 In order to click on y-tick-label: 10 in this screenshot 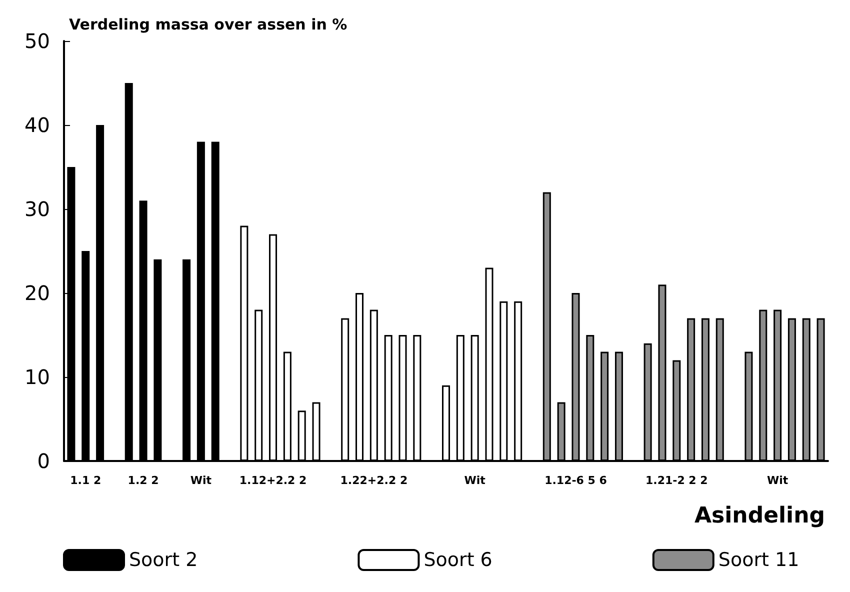, I will do `click(37, 377)`.